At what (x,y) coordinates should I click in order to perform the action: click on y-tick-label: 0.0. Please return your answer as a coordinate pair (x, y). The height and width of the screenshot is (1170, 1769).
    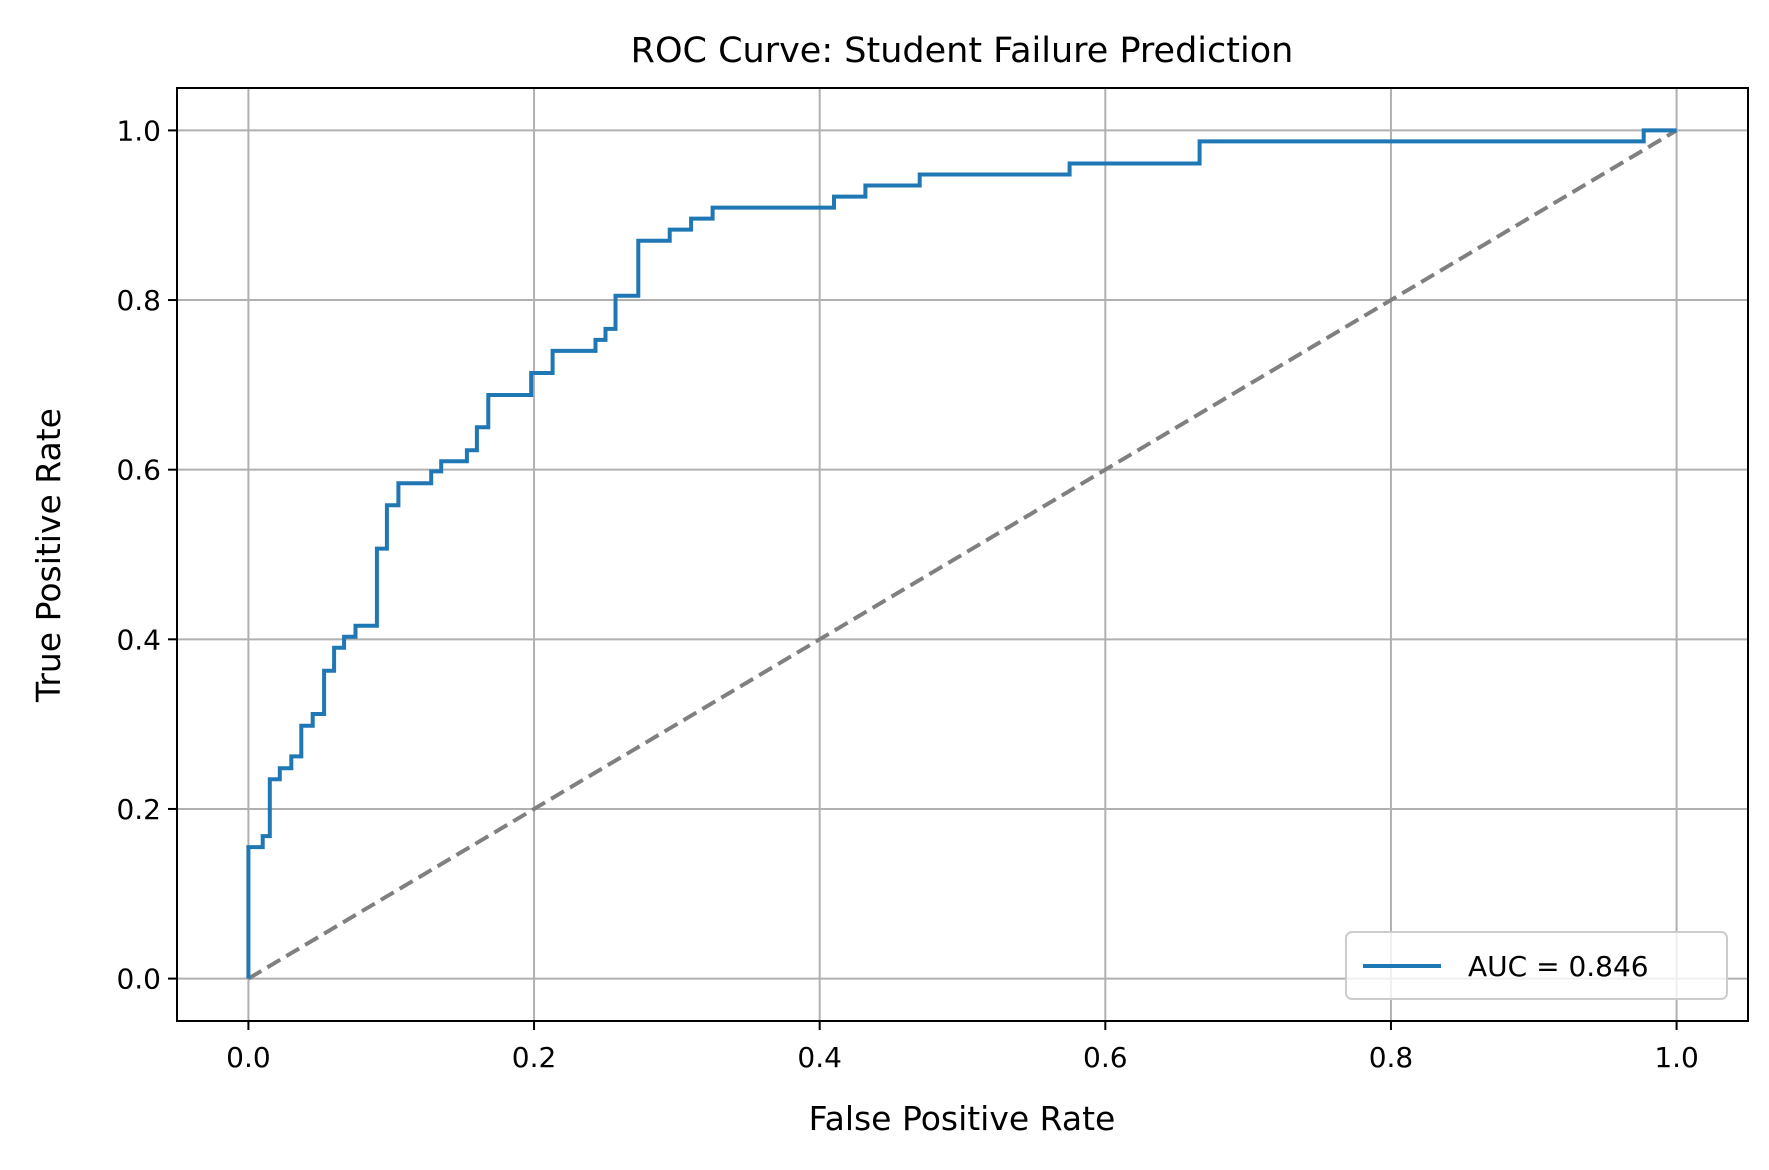
    Looking at the image, I should click on (138, 979).